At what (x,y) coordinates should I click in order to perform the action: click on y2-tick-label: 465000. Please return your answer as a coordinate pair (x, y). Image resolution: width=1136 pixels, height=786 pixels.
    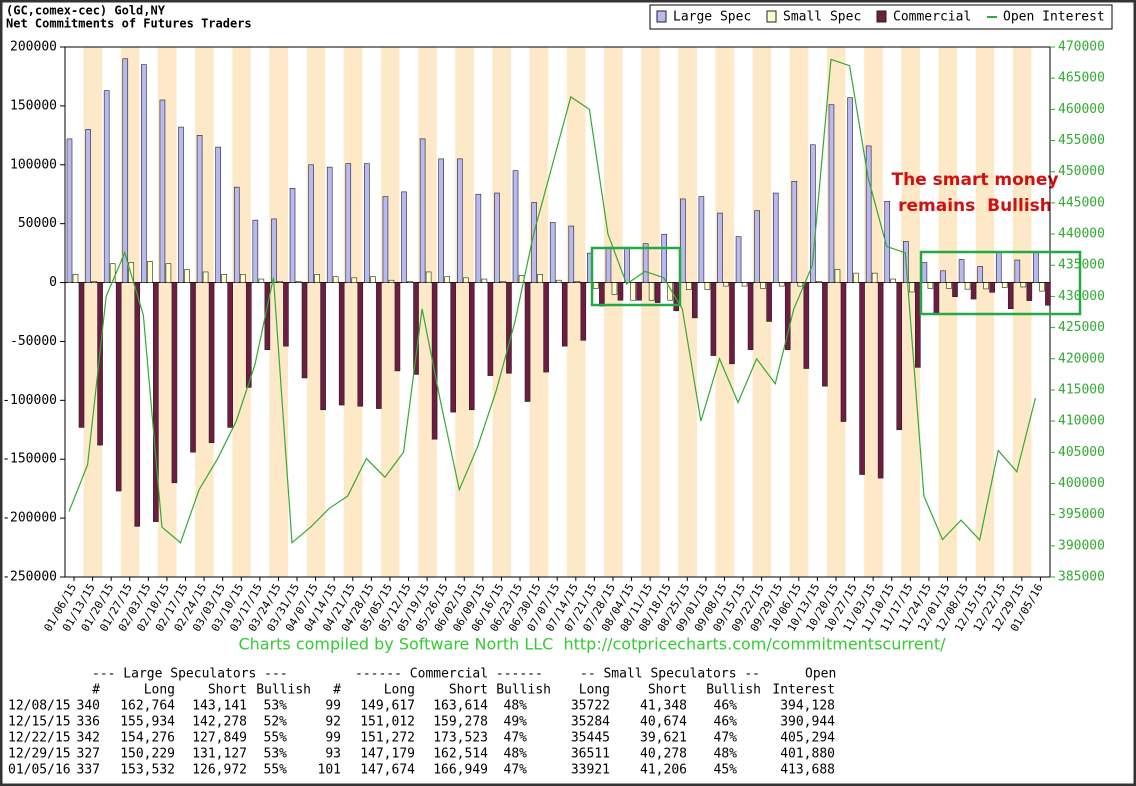
    Looking at the image, I should click on (1081, 78).